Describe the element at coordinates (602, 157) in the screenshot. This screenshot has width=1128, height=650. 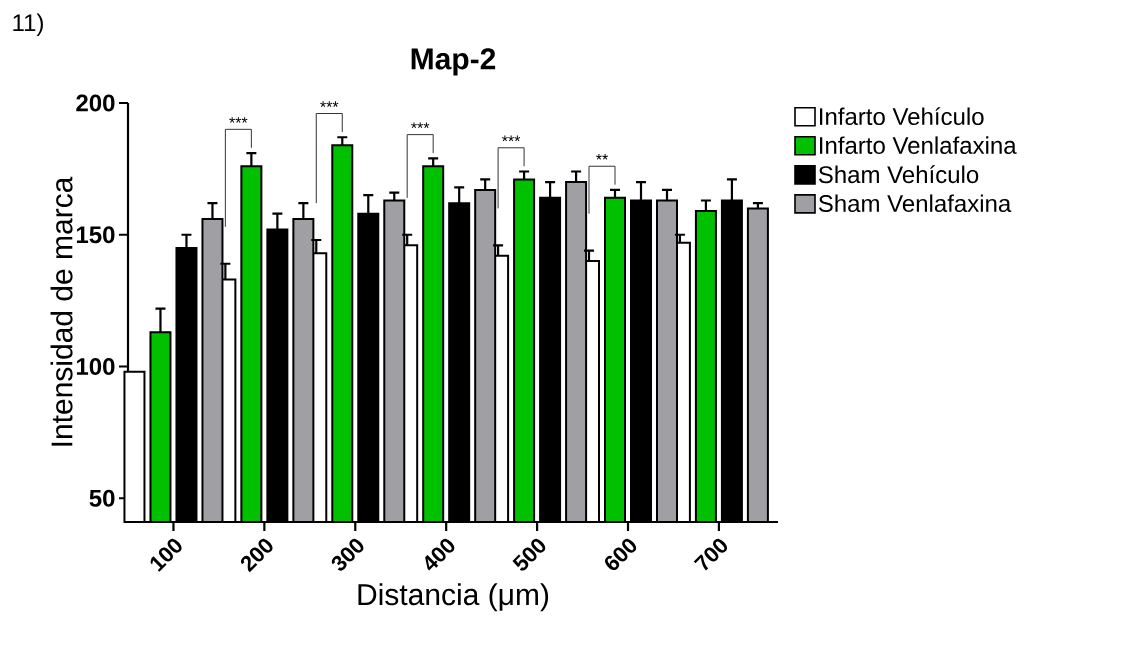
I see `annotation: **` at that location.